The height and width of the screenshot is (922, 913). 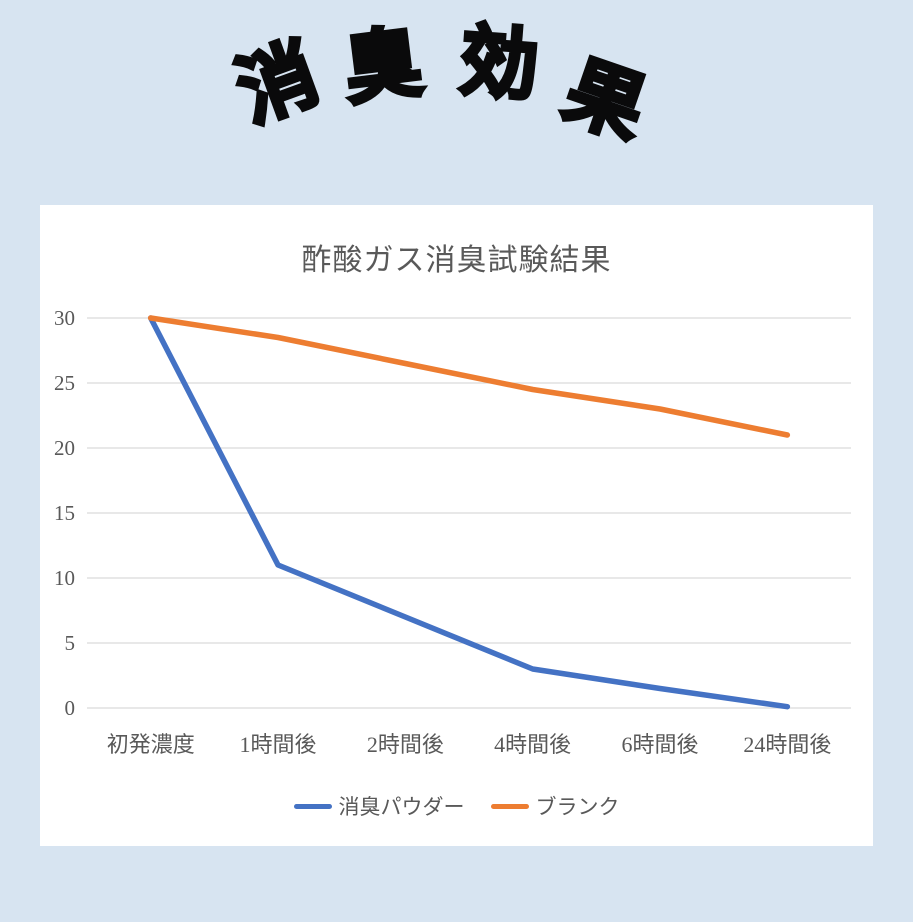 What do you see at coordinates (278, 744) in the screenshot?
I see `x-category-label: 1時間後` at bounding box center [278, 744].